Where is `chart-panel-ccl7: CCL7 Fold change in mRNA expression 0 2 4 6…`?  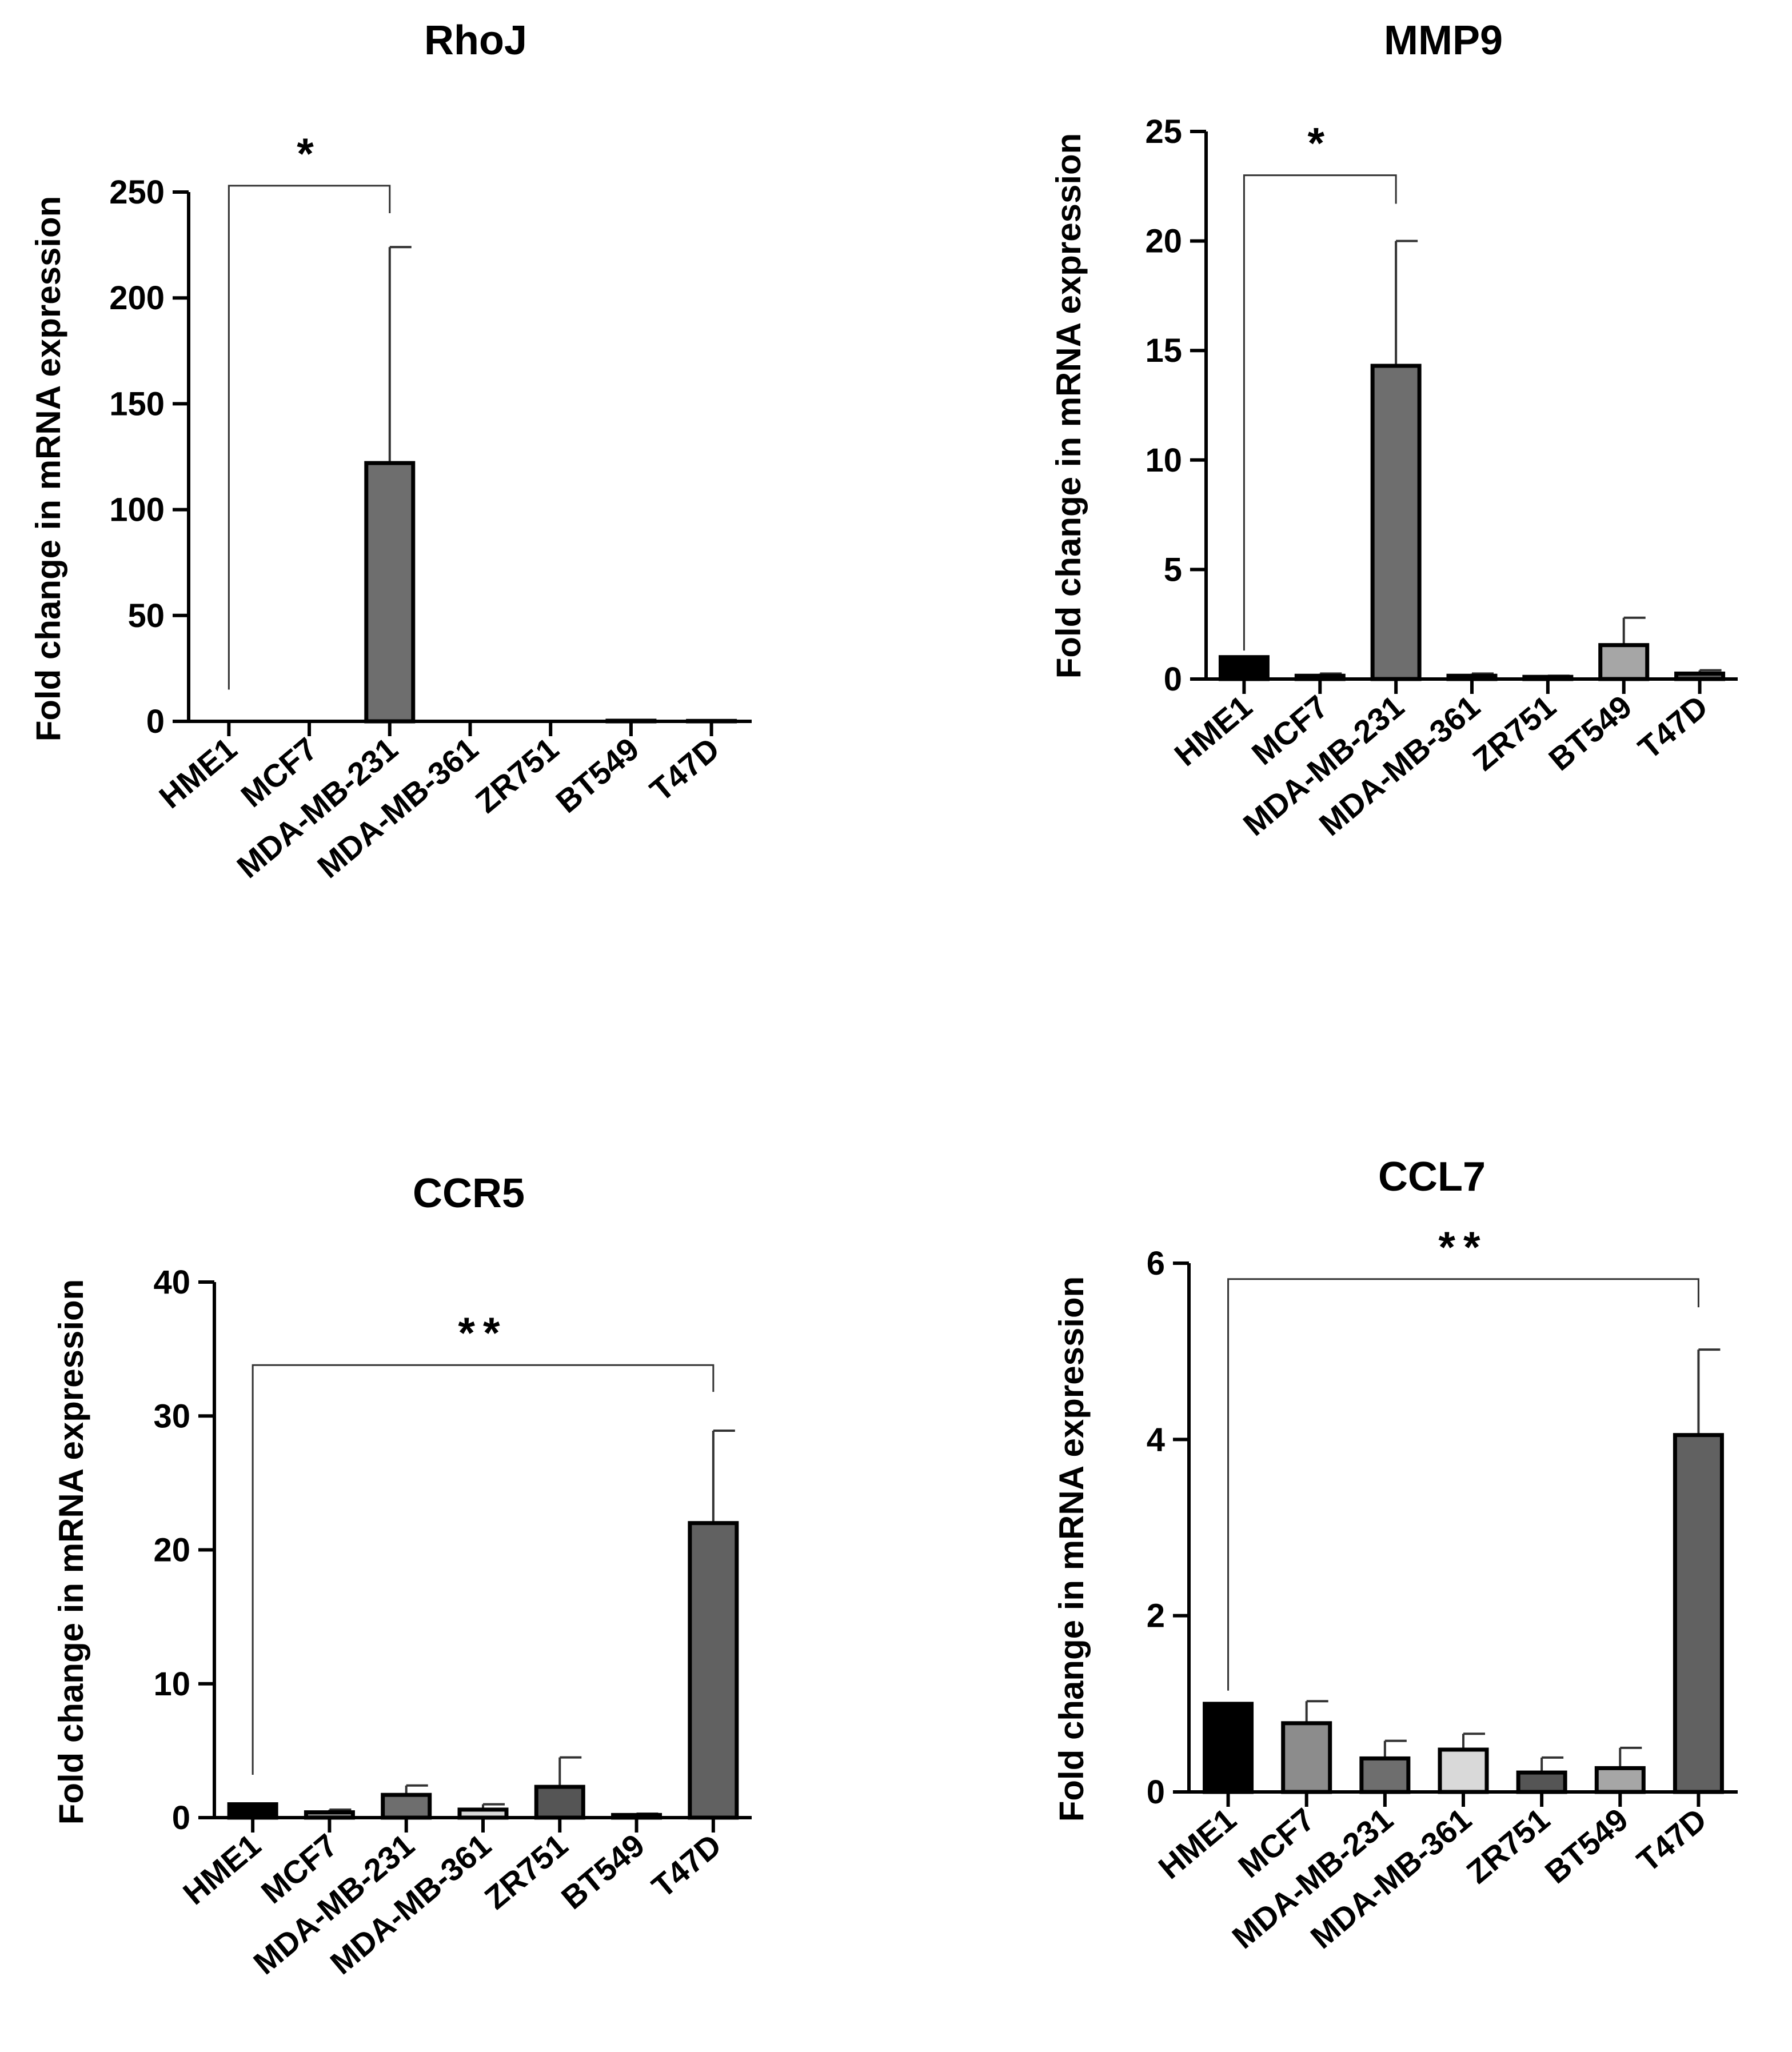
chart-panel-ccl7: CCL7 Fold change in mRNA expression 0 2 4 6… is located at coordinates (1395, 1555).